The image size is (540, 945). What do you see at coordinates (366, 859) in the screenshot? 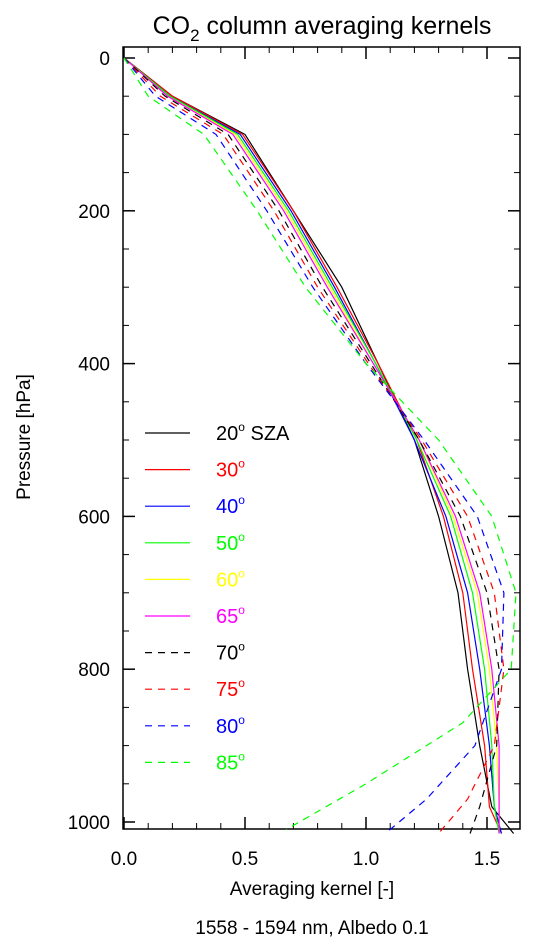
I see `x-tick-label: 1.0` at bounding box center [366, 859].